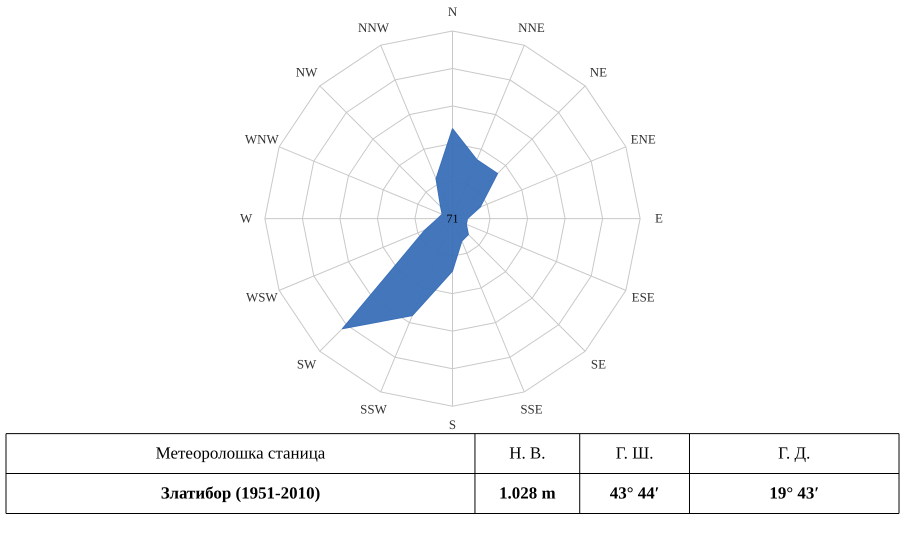  Describe the element at coordinates (453, 12) in the screenshot. I see `spoke-label: N` at that location.